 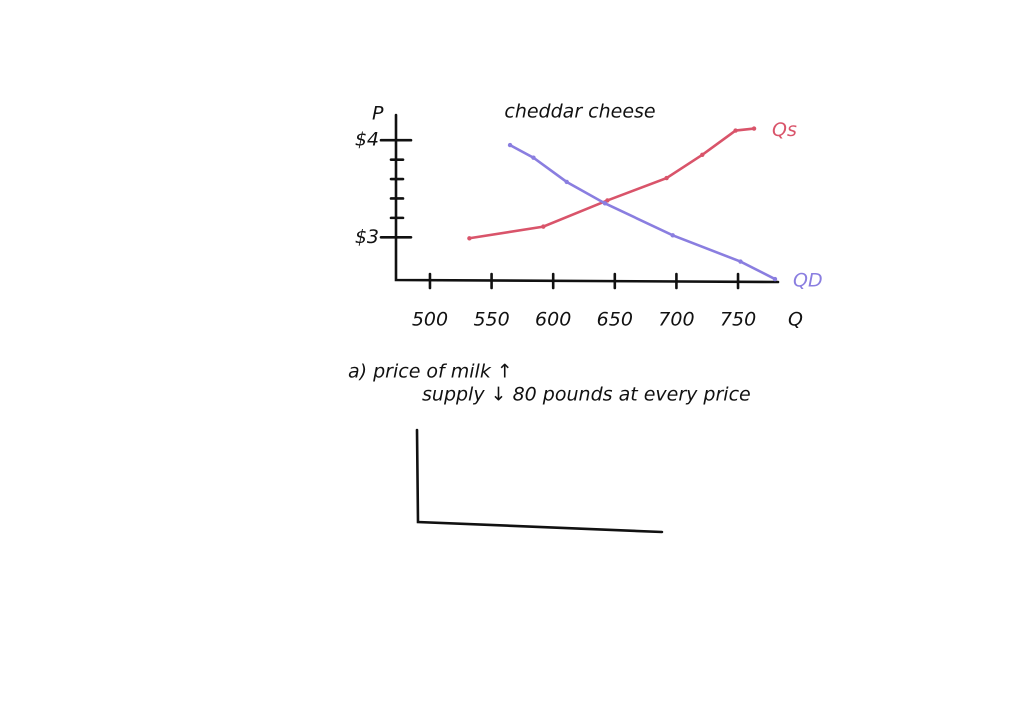 I want to click on y-tick-label: $3, so click(x=367, y=237).